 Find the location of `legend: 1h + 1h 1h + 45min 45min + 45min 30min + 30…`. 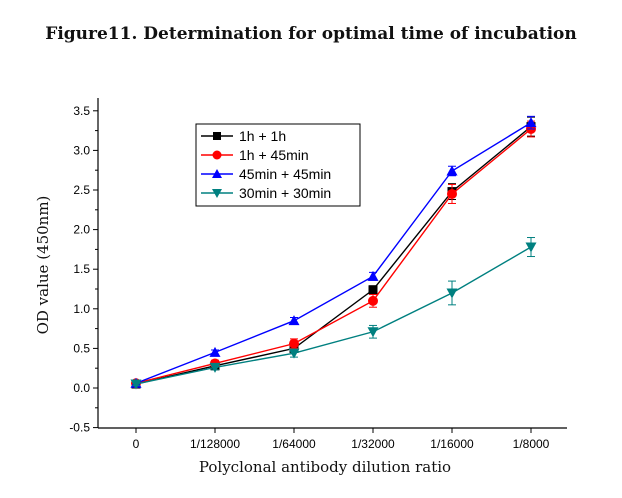

legend: 1h + 1h 1h + 45min 45min + 45min 30min + 30… is located at coordinates (278, 165).